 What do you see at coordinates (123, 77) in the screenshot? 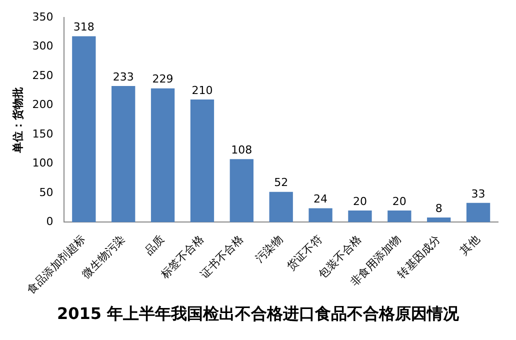
I see `data-label: 233` at bounding box center [123, 77].